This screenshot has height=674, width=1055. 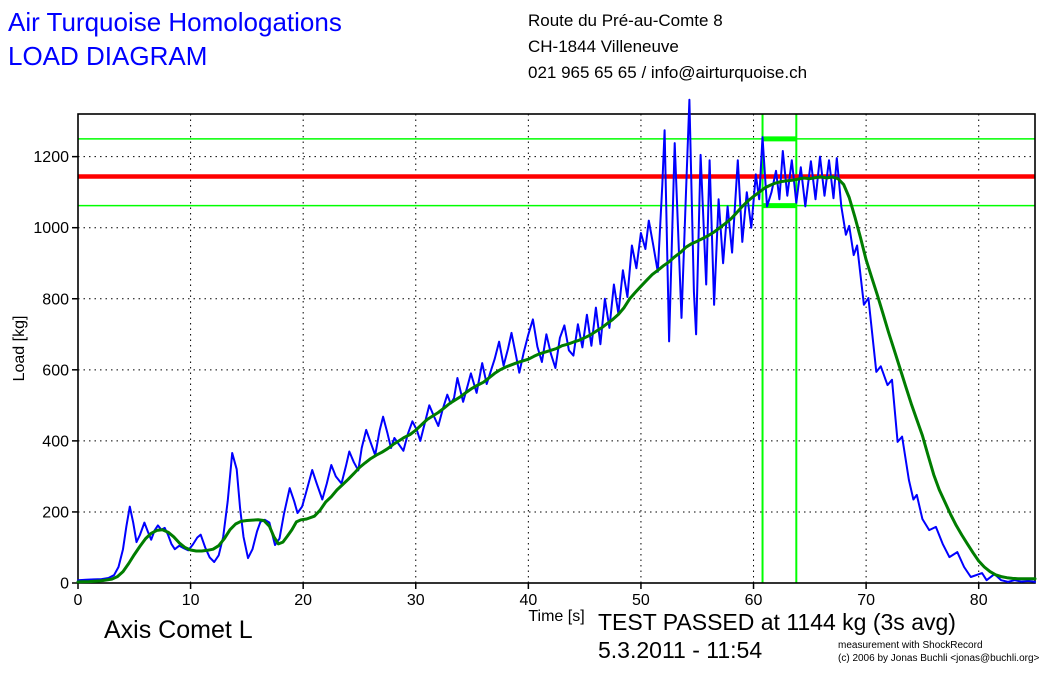 What do you see at coordinates (55, 512) in the screenshot?
I see `y-tick-label: 200` at bounding box center [55, 512].